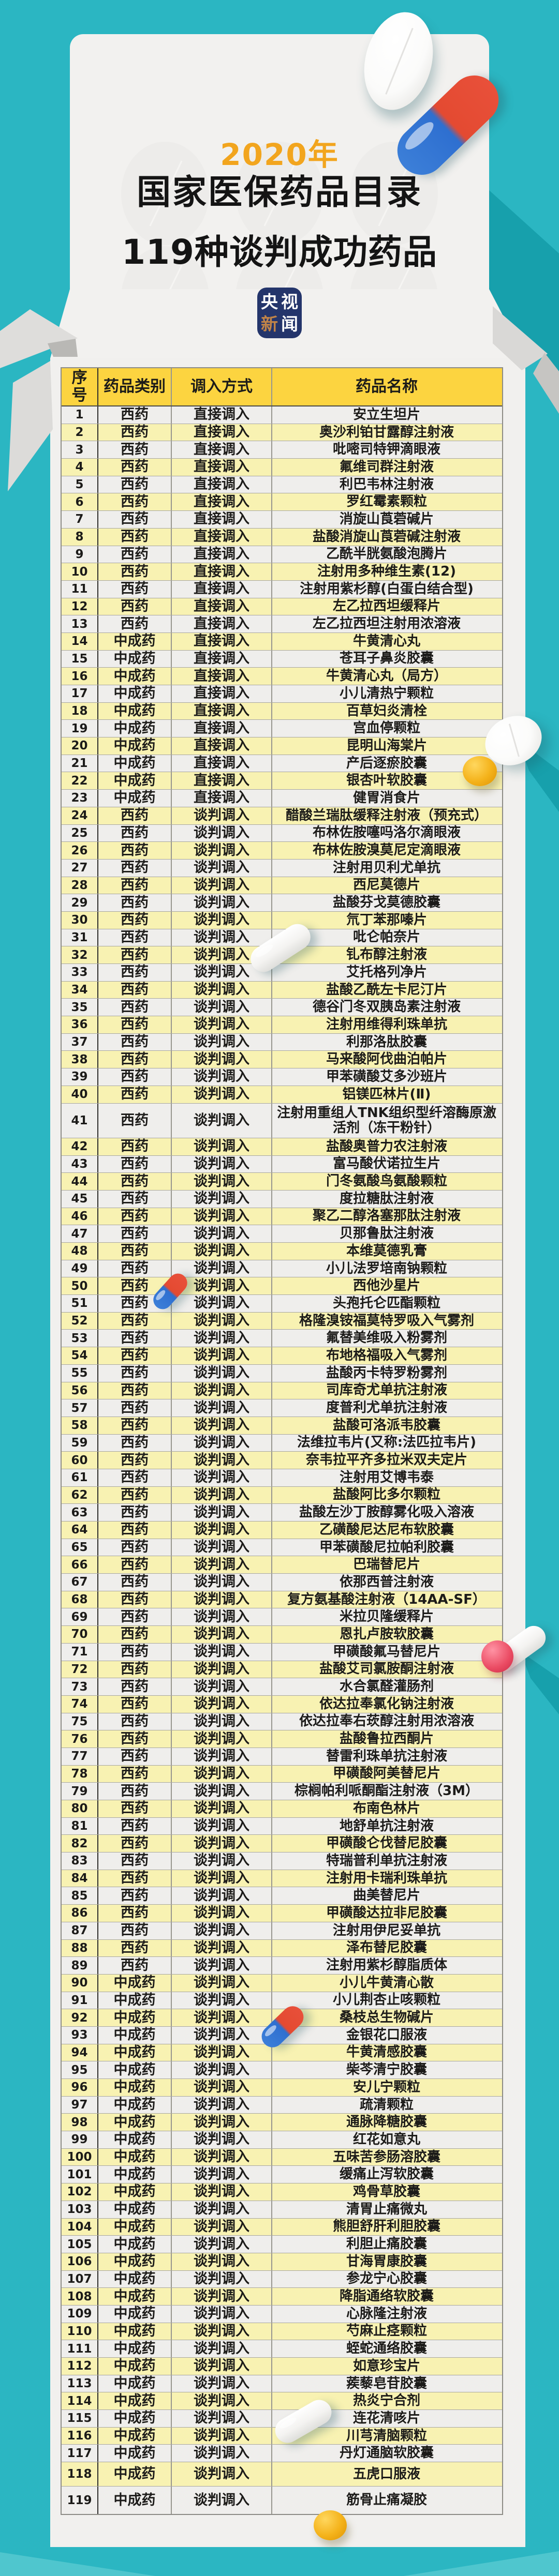 This screenshot has width=559, height=2576. I want to click on drug-name: 甲磺酸仑伐替尼胶囊, so click(386, 1843).